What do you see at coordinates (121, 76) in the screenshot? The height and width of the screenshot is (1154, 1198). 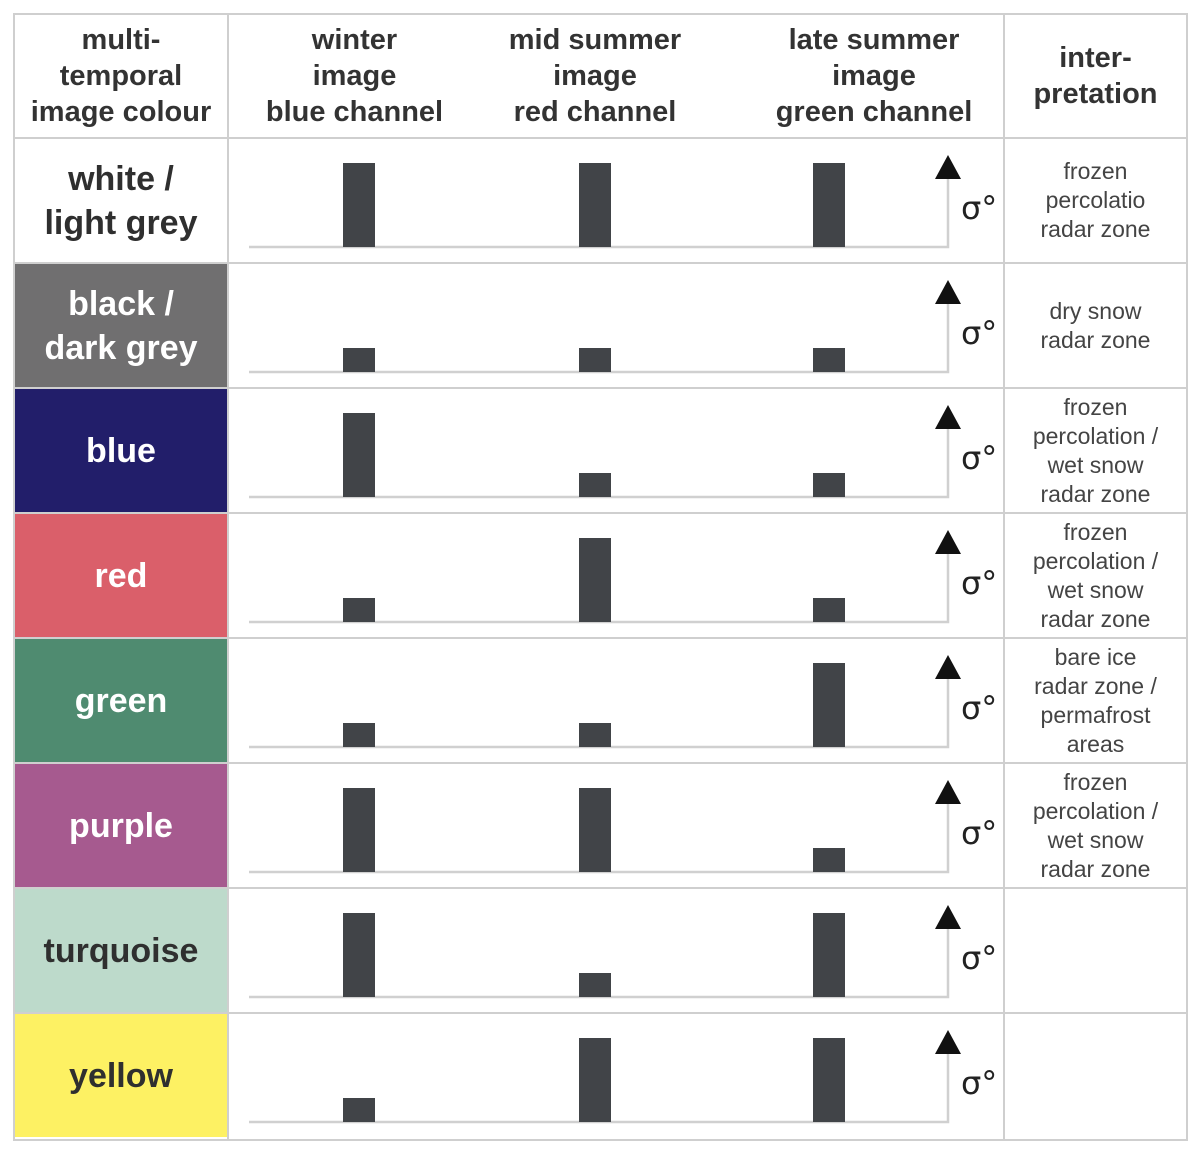 I see `header-colour: multi- temporal image colour` at bounding box center [121, 76].